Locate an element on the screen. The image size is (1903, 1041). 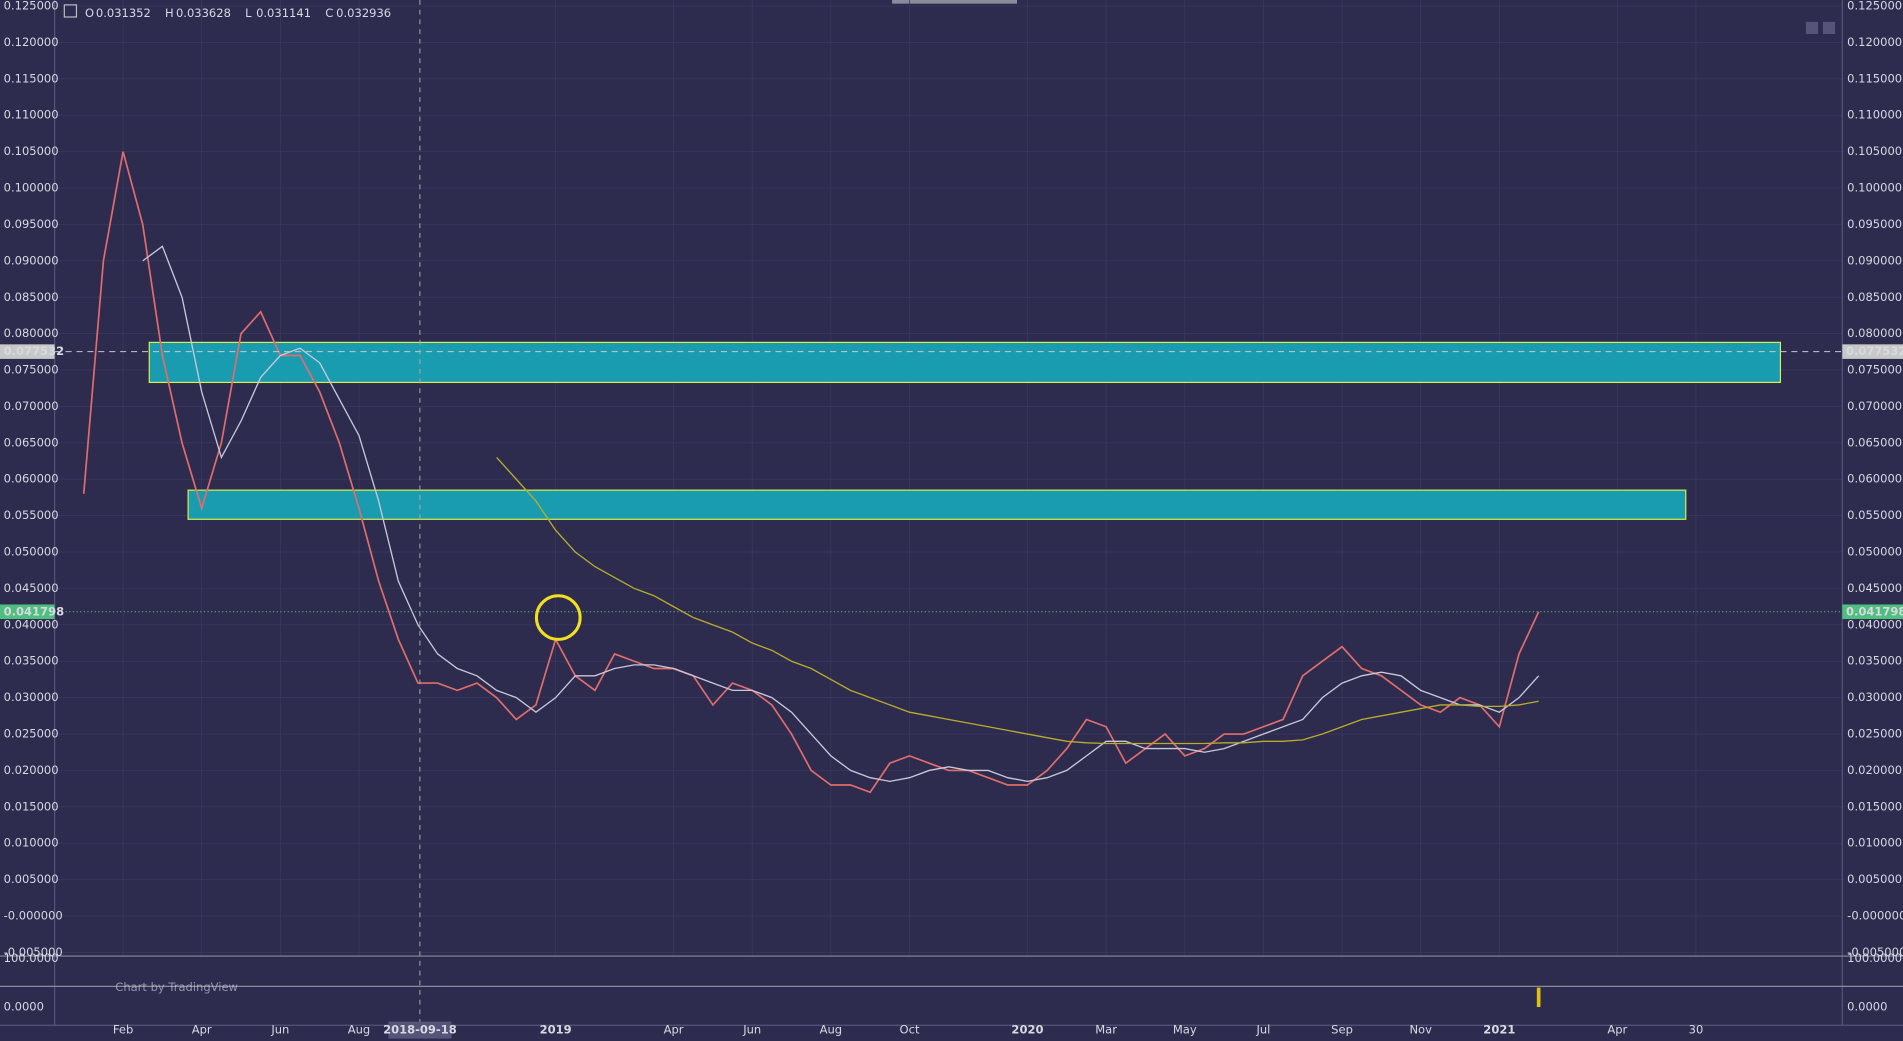
x-tick-label: 2020 is located at coordinates (1027, 1030).